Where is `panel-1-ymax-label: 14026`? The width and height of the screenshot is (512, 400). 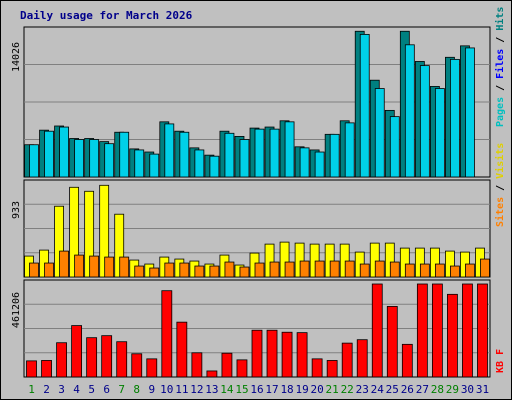 panel-1-ymax-label: 14026 is located at coordinates (16, 57).